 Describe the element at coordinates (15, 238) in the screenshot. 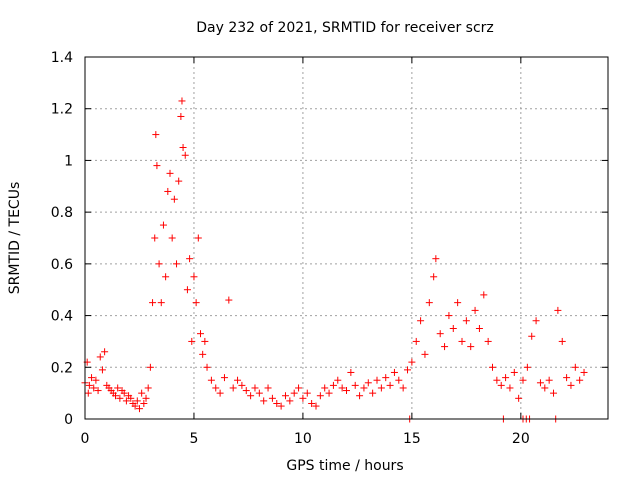

I see `y-axis-title: SRMTID / TECUs` at that location.